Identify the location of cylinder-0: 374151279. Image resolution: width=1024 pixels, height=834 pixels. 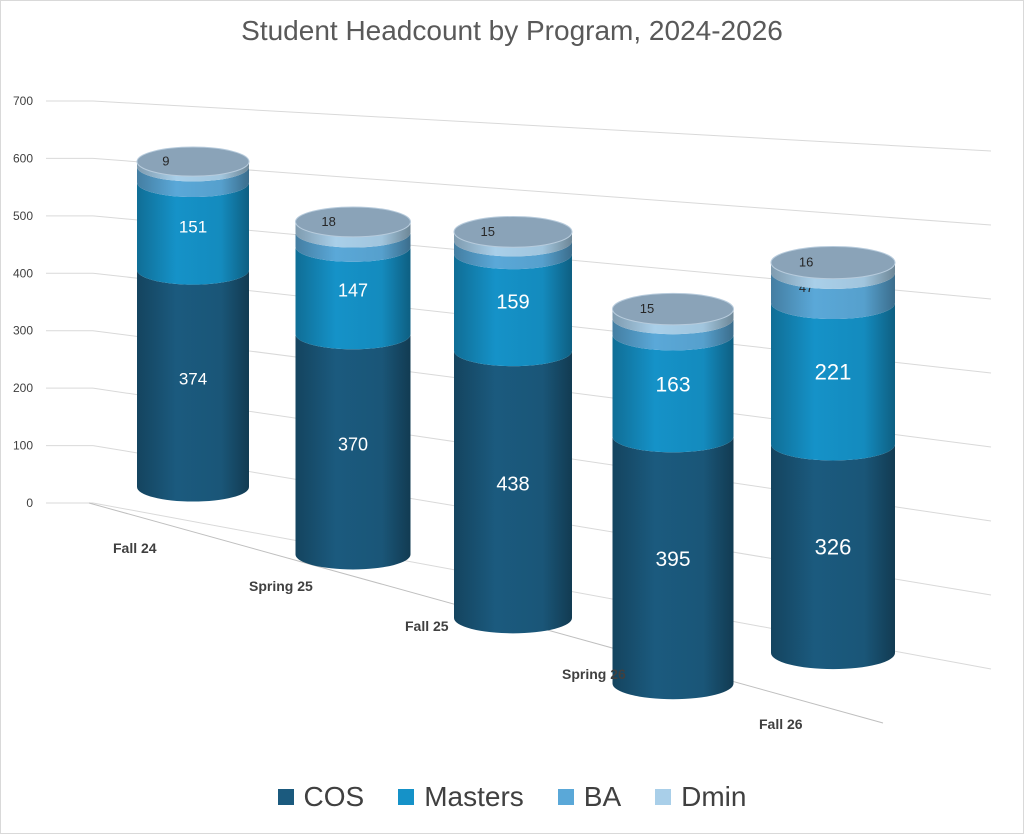
(193, 324).